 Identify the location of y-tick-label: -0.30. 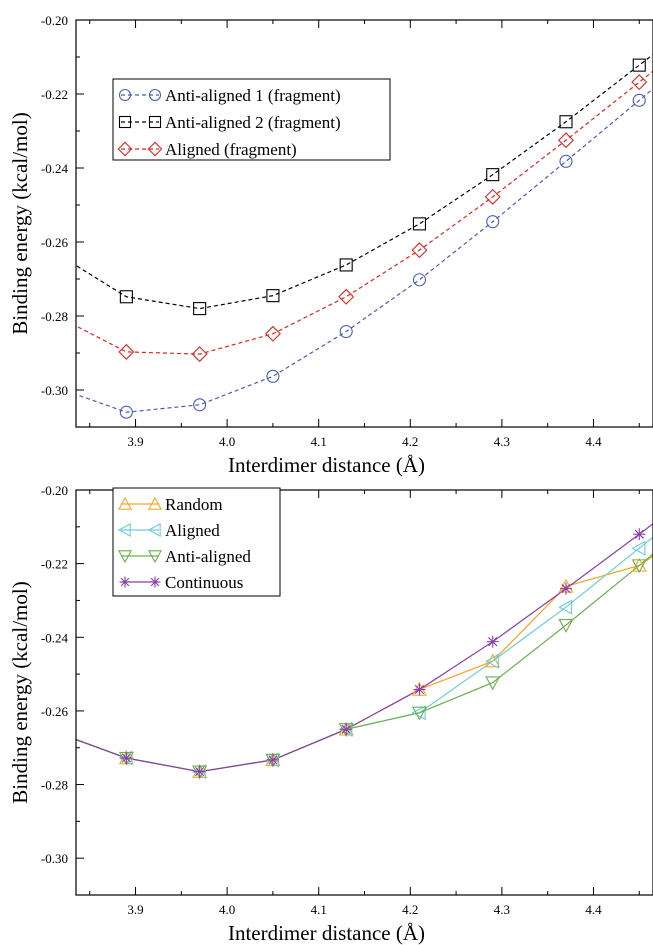
(54, 390).